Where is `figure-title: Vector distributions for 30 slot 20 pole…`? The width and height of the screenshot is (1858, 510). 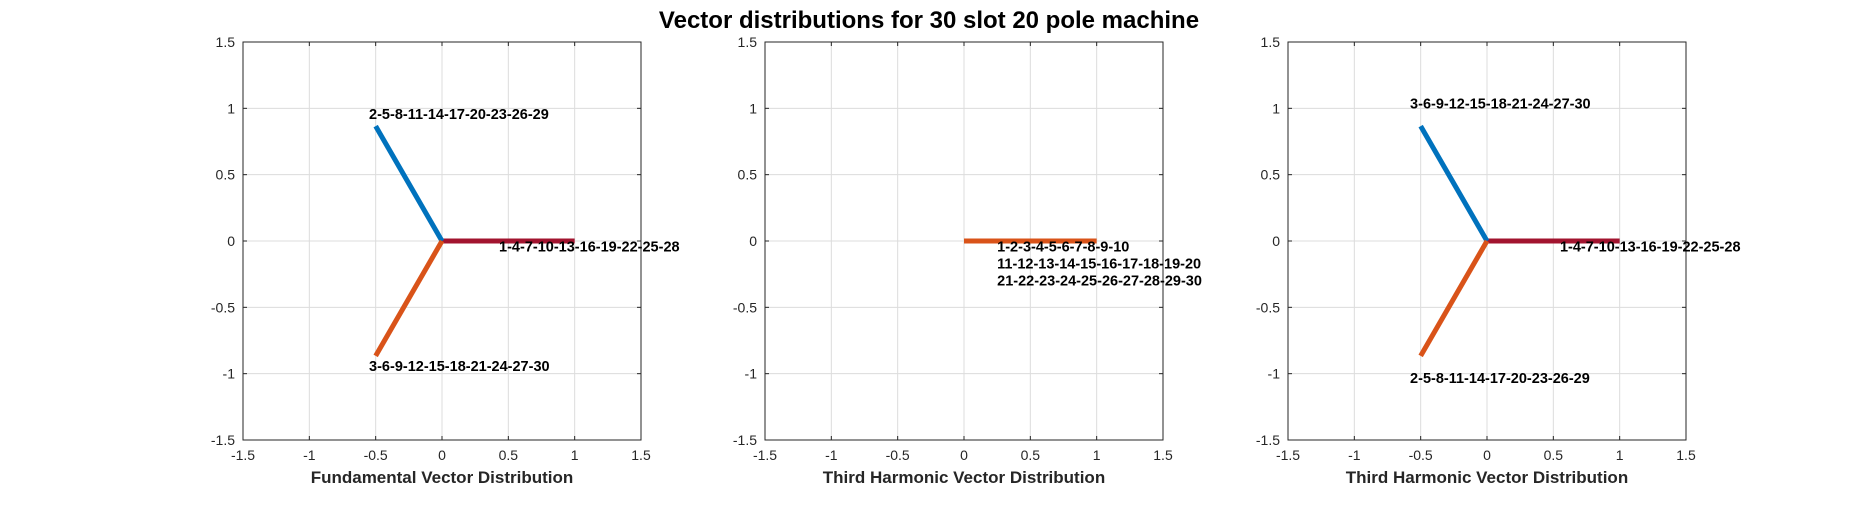
figure-title: Vector distributions for 30 slot 20 pole… is located at coordinates (929, 20).